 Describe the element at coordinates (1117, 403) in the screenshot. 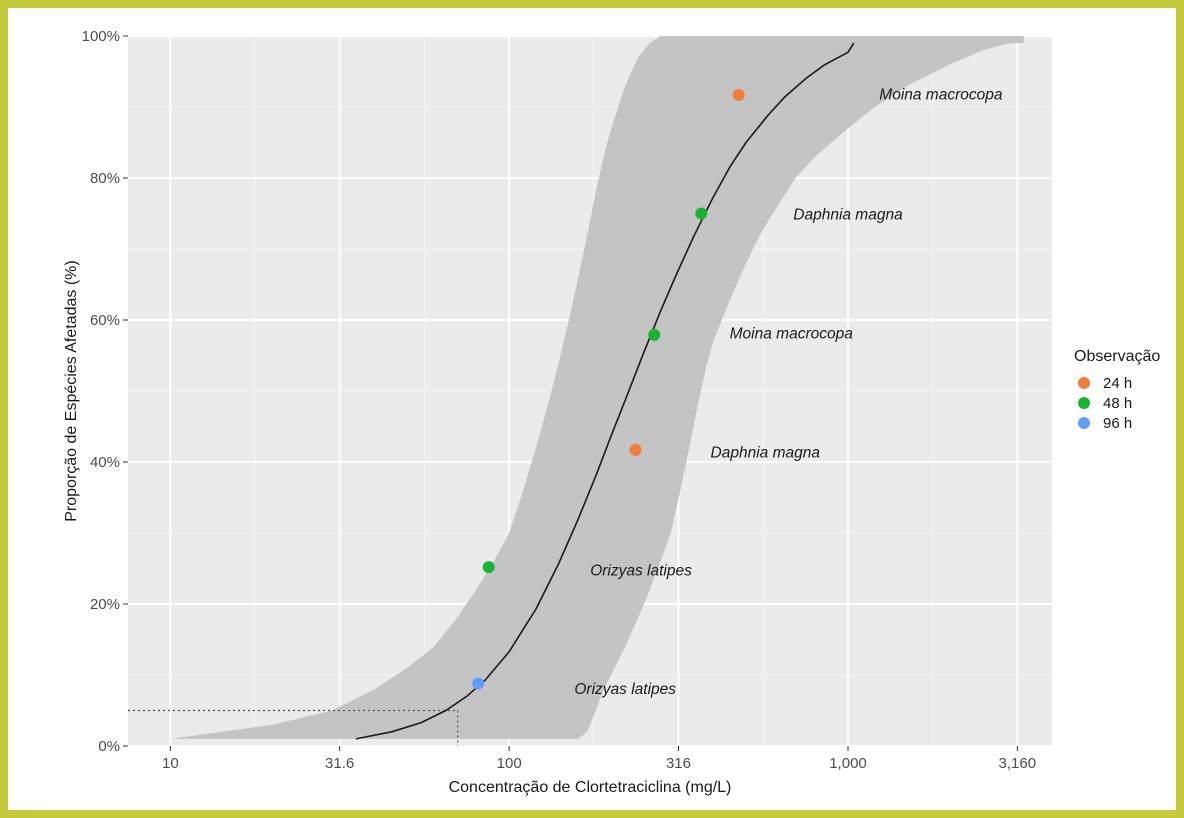

I see `legend-label: 48 h` at that location.